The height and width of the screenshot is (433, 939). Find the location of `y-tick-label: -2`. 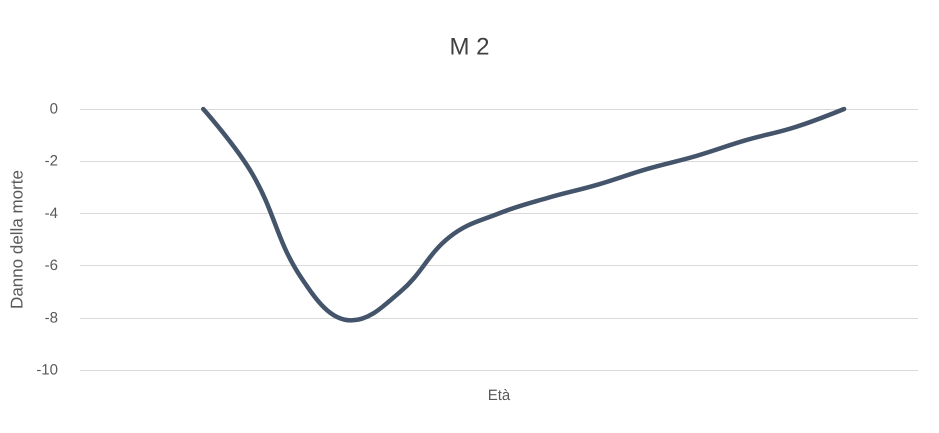

y-tick-label: -2 is located at coordinates (51, 161).